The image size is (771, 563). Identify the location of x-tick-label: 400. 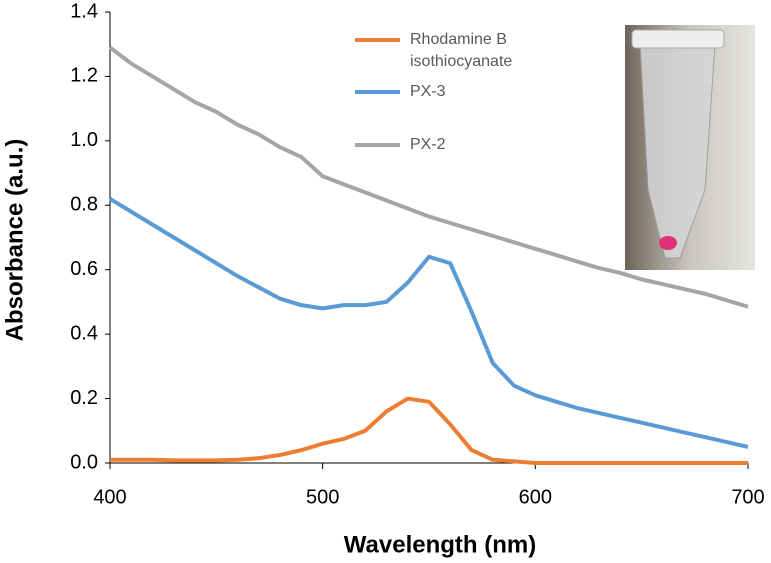
(109, 497).